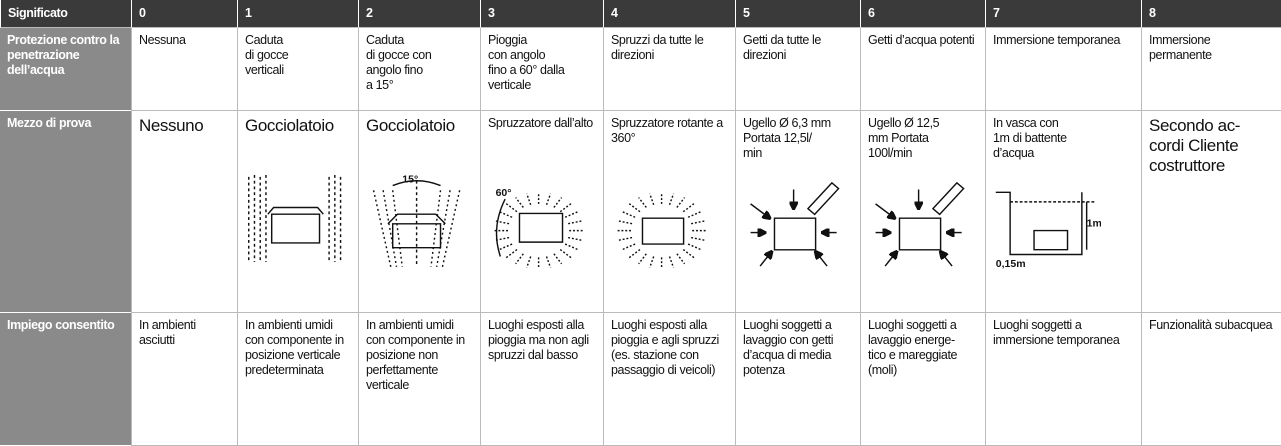 The width and height of the screenshot is (1281, 446). What do you see at coordinates (922, 14) in the screenshot?
I see `header-cell: 6` at bounding box center [922, 14].